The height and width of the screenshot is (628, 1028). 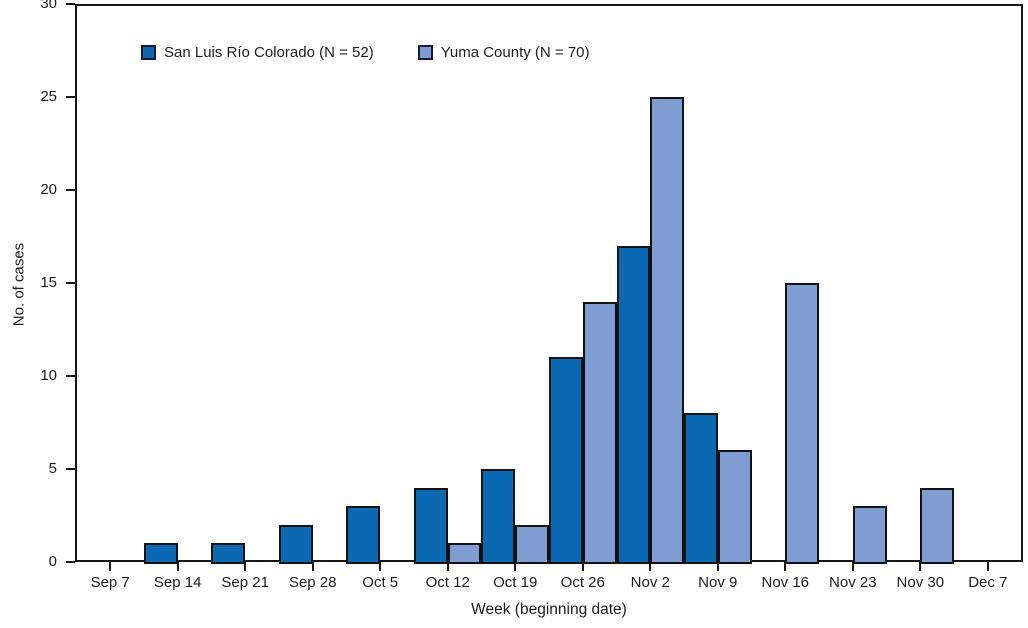 What do you see at coordinates (582, 582) in the screenshot?
I see `x-axis-tick-label: Oct 26` at bounding box center [582, 582].